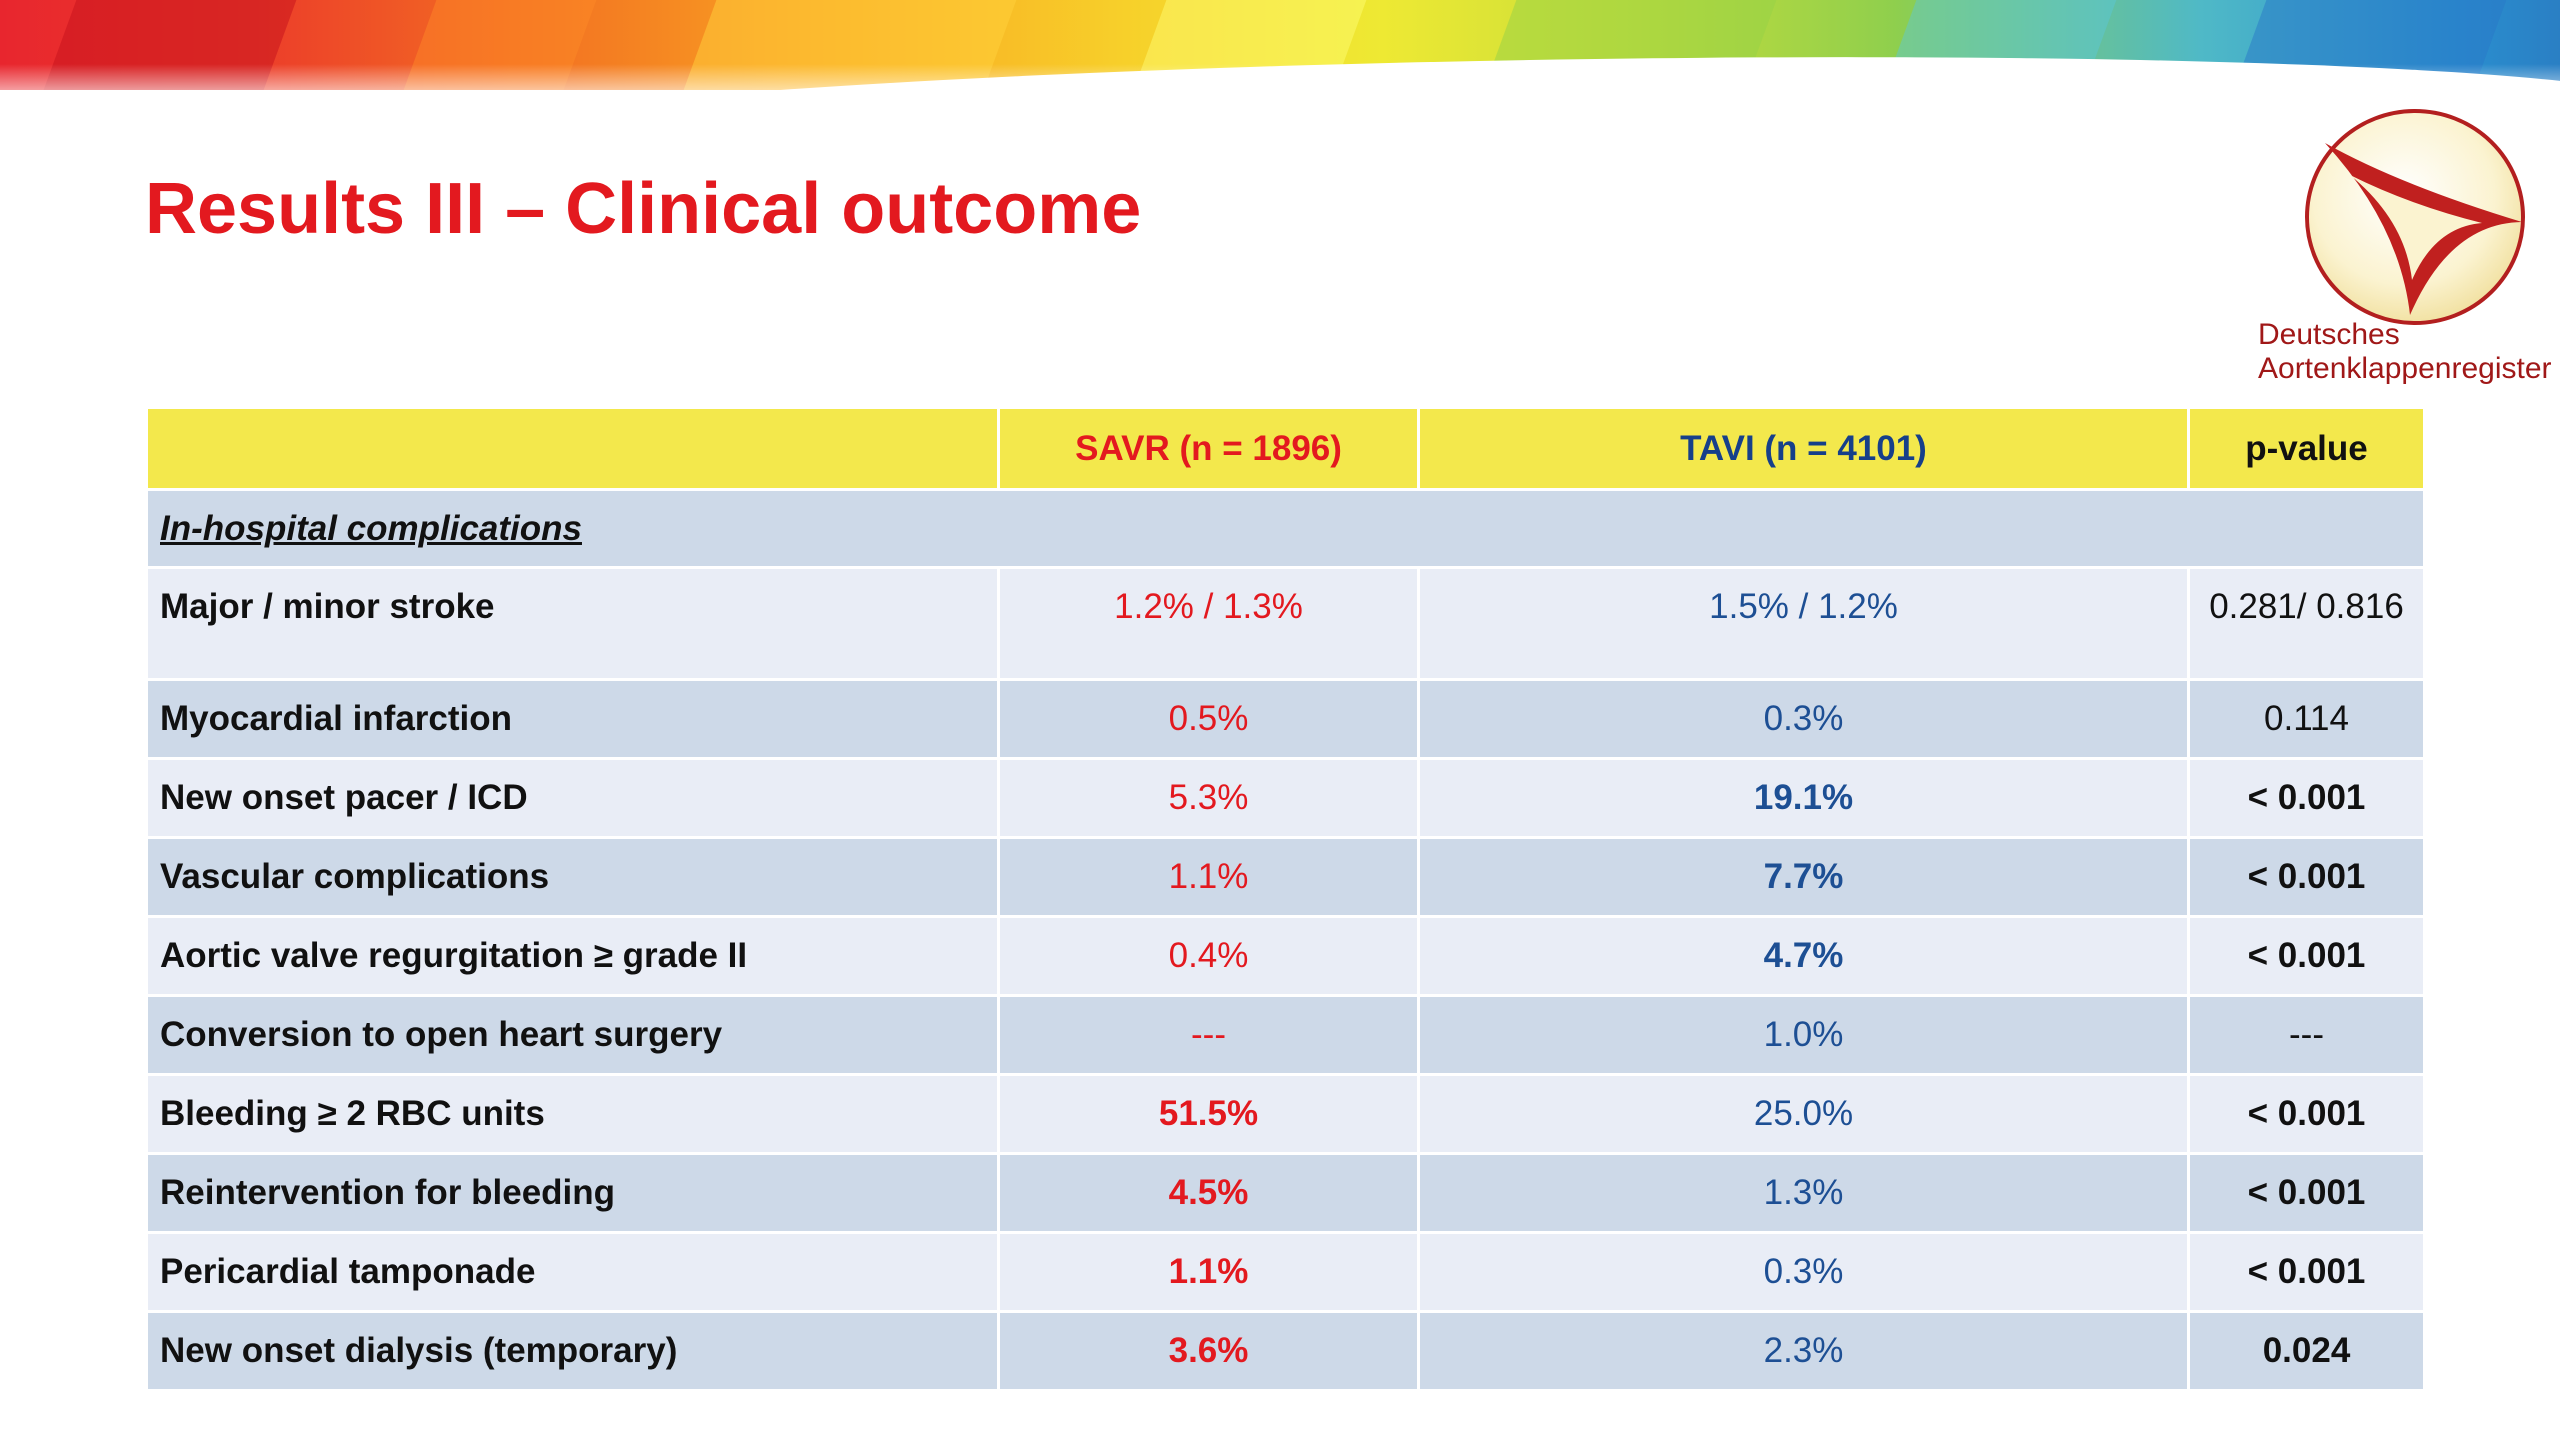  What do you see at coordinates (572, 798) in the screenshot?
I see `row-label: New onset pacer / ICD` at bounding box center [572, 798].